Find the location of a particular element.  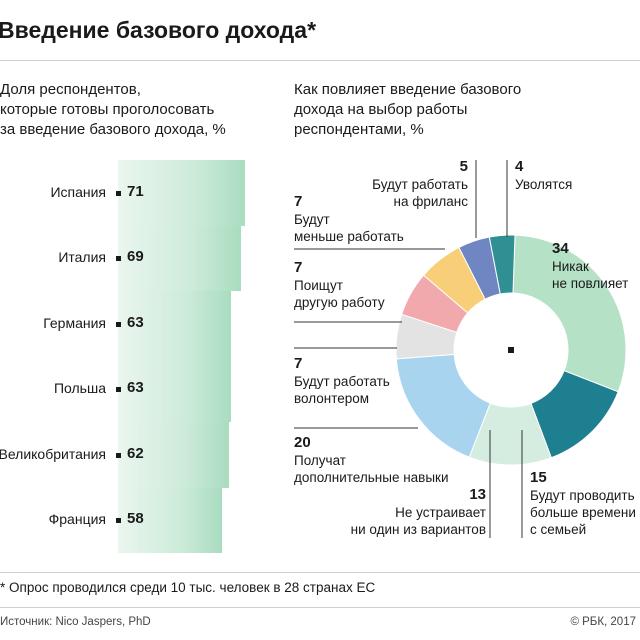

donut-center-marker is located at coordinates (511, 350).